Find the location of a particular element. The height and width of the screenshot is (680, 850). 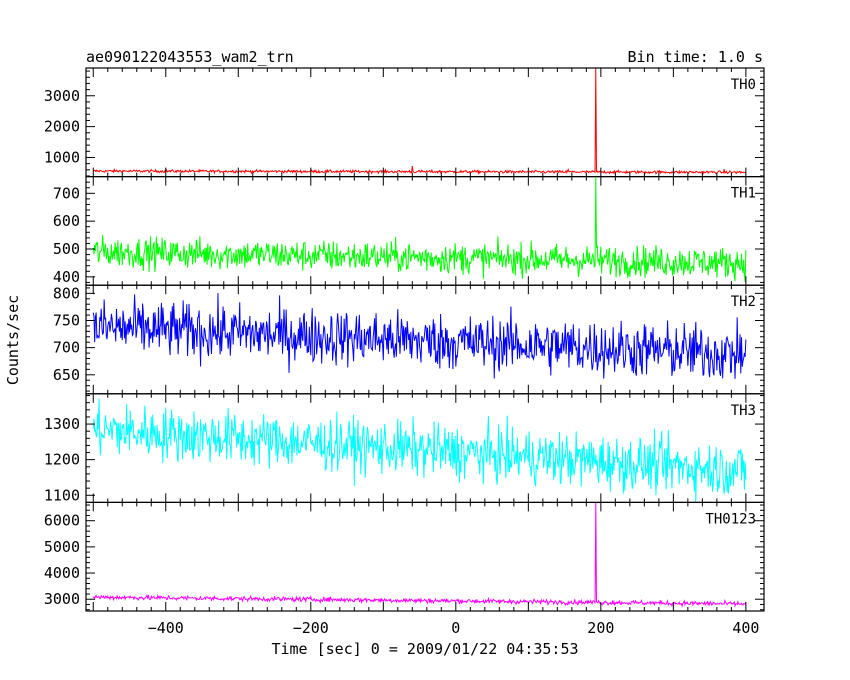

y-tick-label-th1: 500 is located at coordinates (66, 249).